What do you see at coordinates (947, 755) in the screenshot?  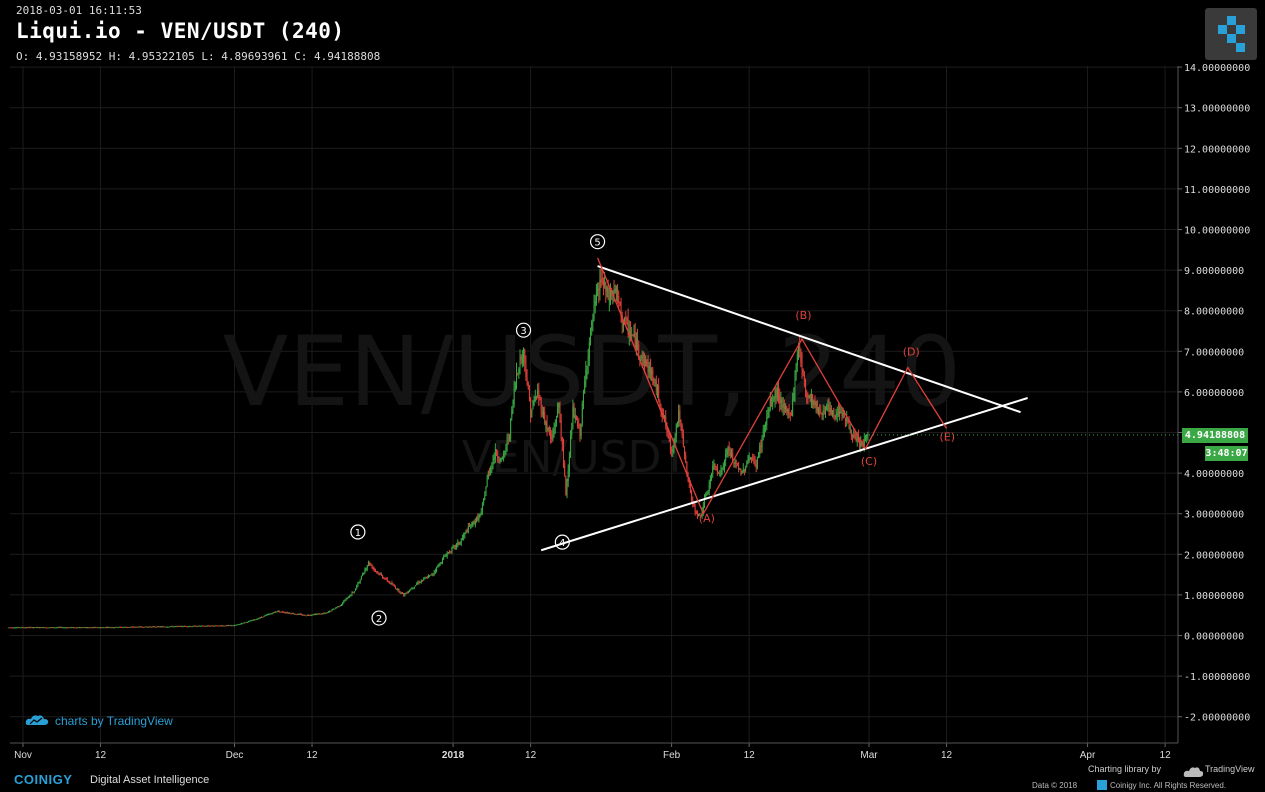 I see `x-tick-label: 12` at bounding box center [947, 755].